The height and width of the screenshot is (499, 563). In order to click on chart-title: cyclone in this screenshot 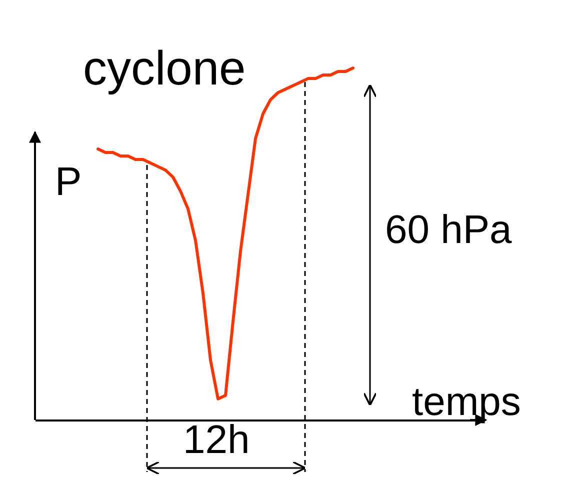, I will do `click(164, 69)`.